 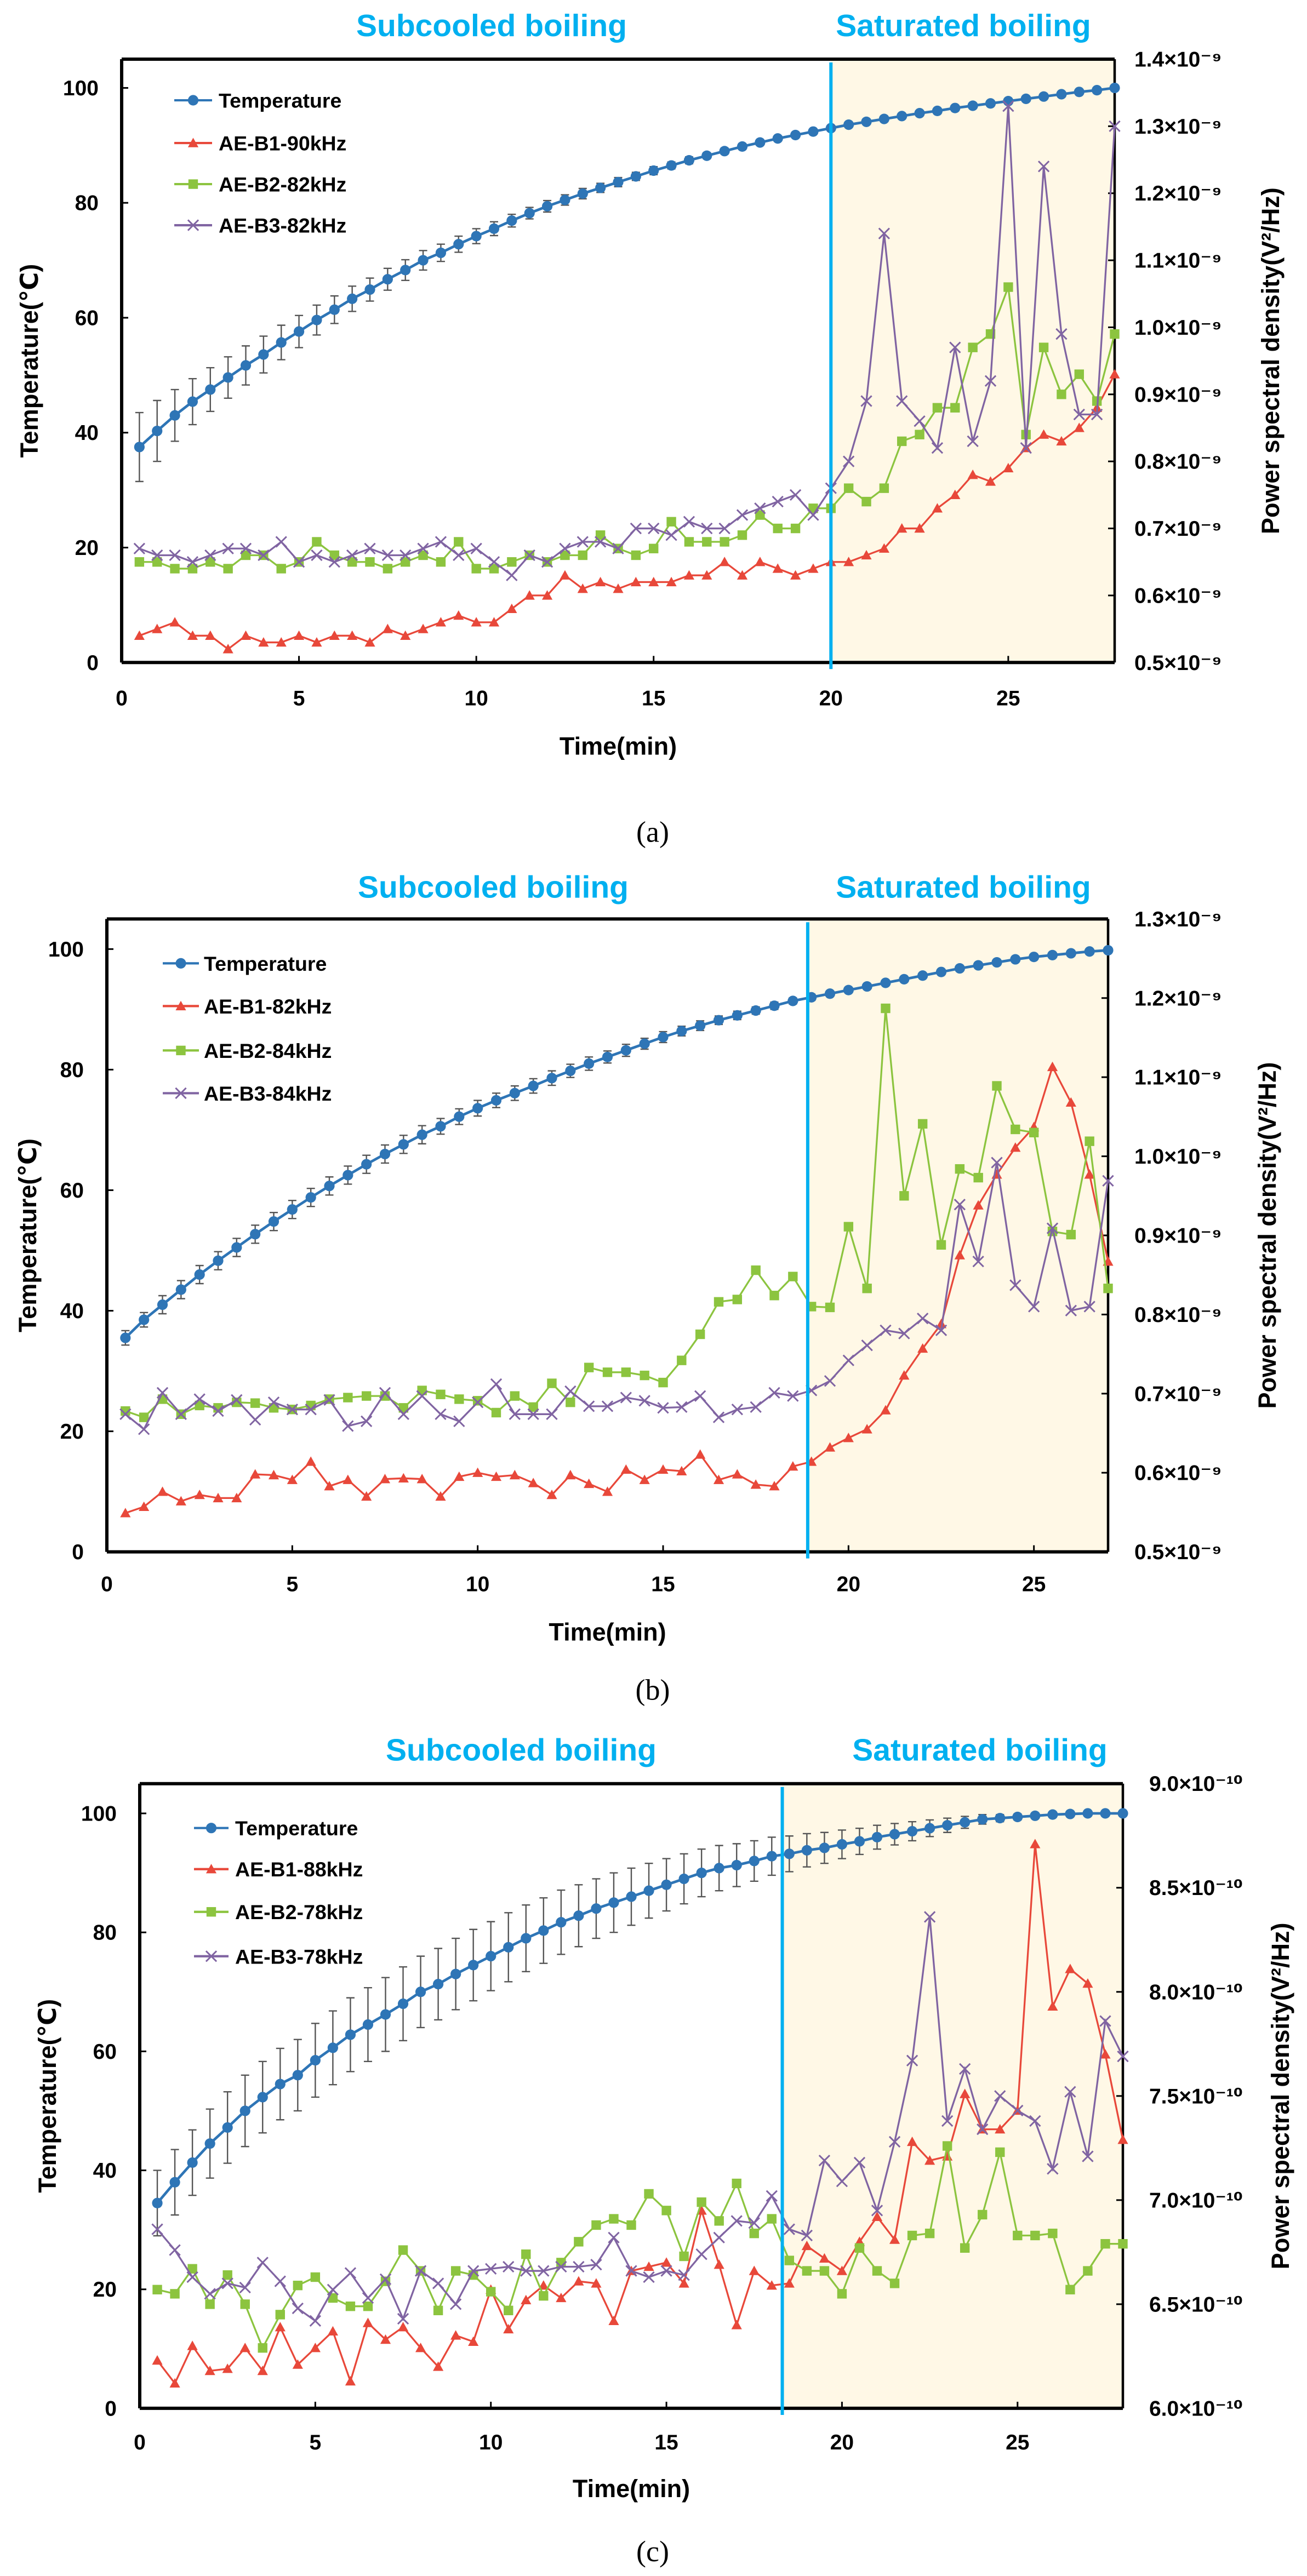 What do you see at coordinates (72, 1070) in the screenshot?
I see `y-tick-label: 80` at bounding box center [72, 1070].